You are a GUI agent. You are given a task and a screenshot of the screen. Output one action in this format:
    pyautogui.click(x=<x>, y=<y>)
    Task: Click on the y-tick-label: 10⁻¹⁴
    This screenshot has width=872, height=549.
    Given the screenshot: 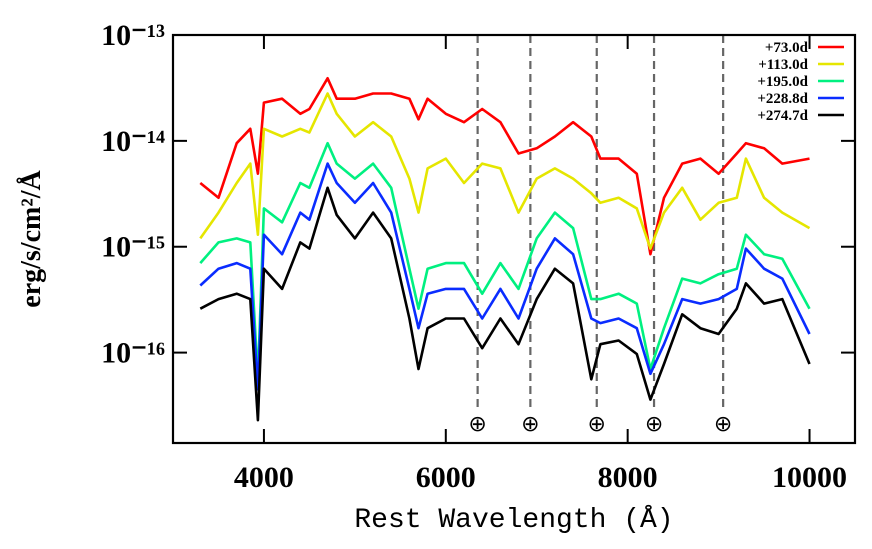 What is the action you would take?
    pyautogui.click(x=133, y=141)
    